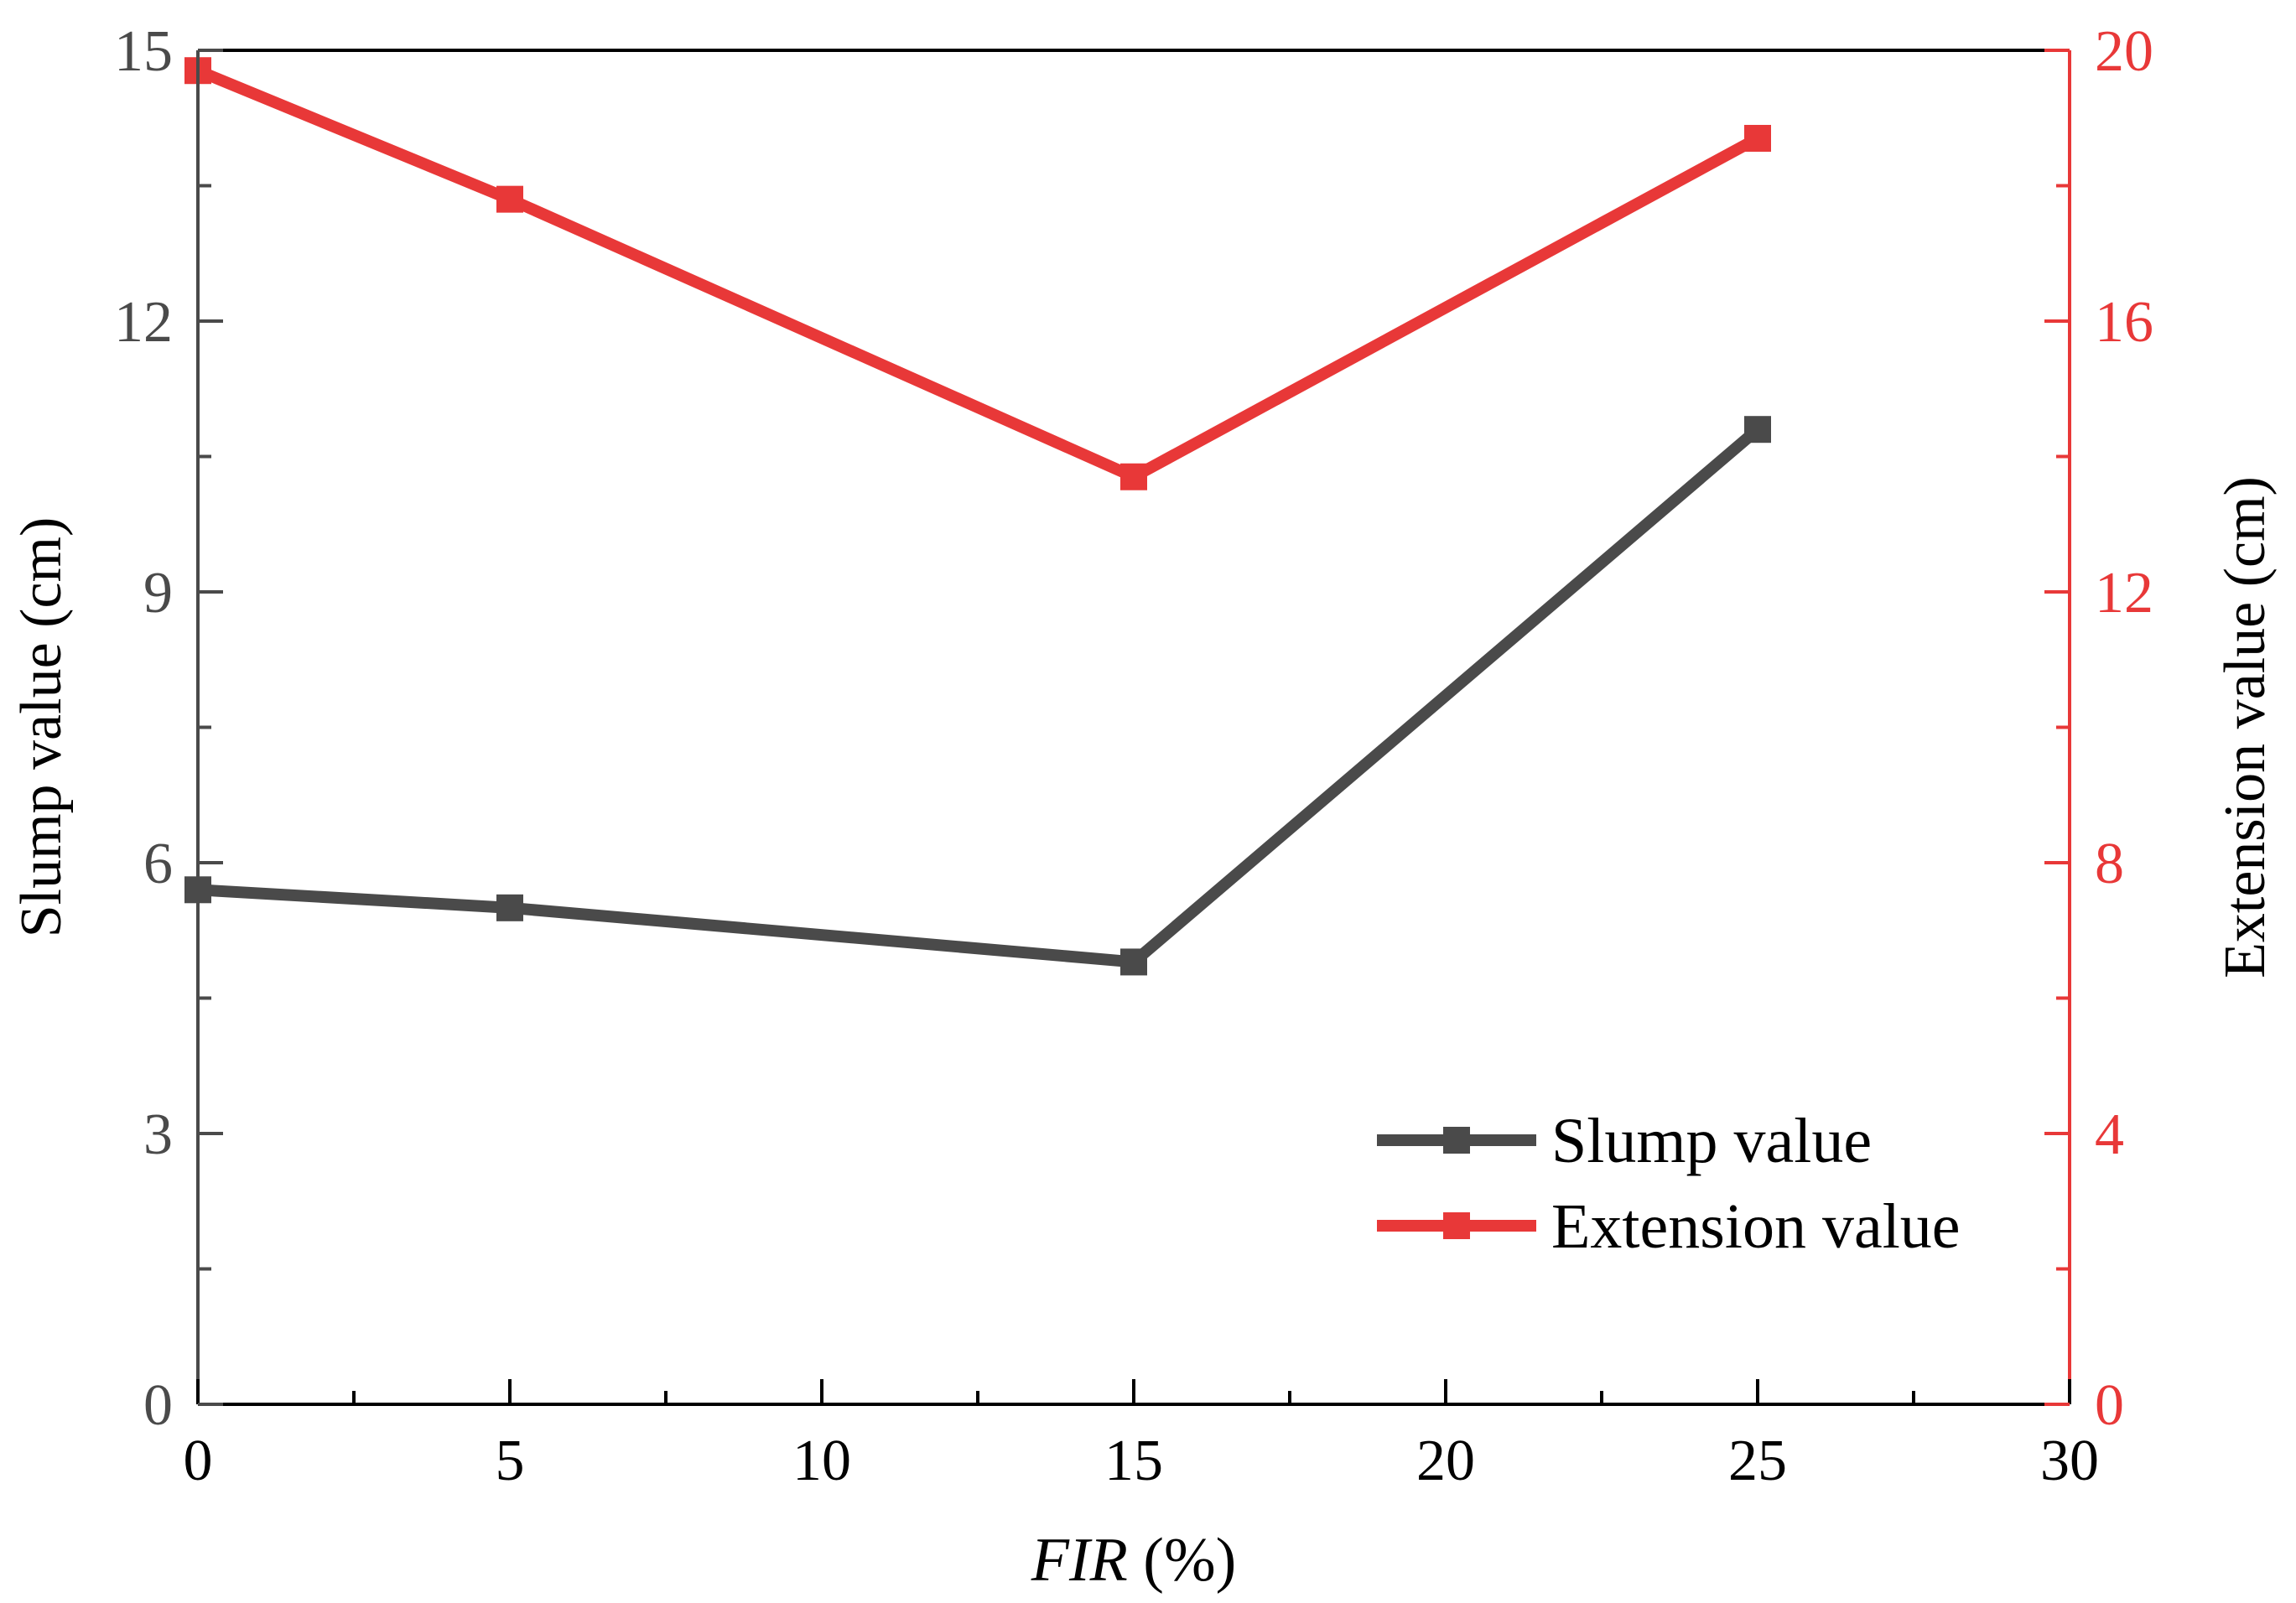 The image size is (2296, 1603). What do you see at coordinates (1079, 1560) in the screenshot?
I see `x-axis-title-italic: FIR` at bounding box center [1079, 1560].